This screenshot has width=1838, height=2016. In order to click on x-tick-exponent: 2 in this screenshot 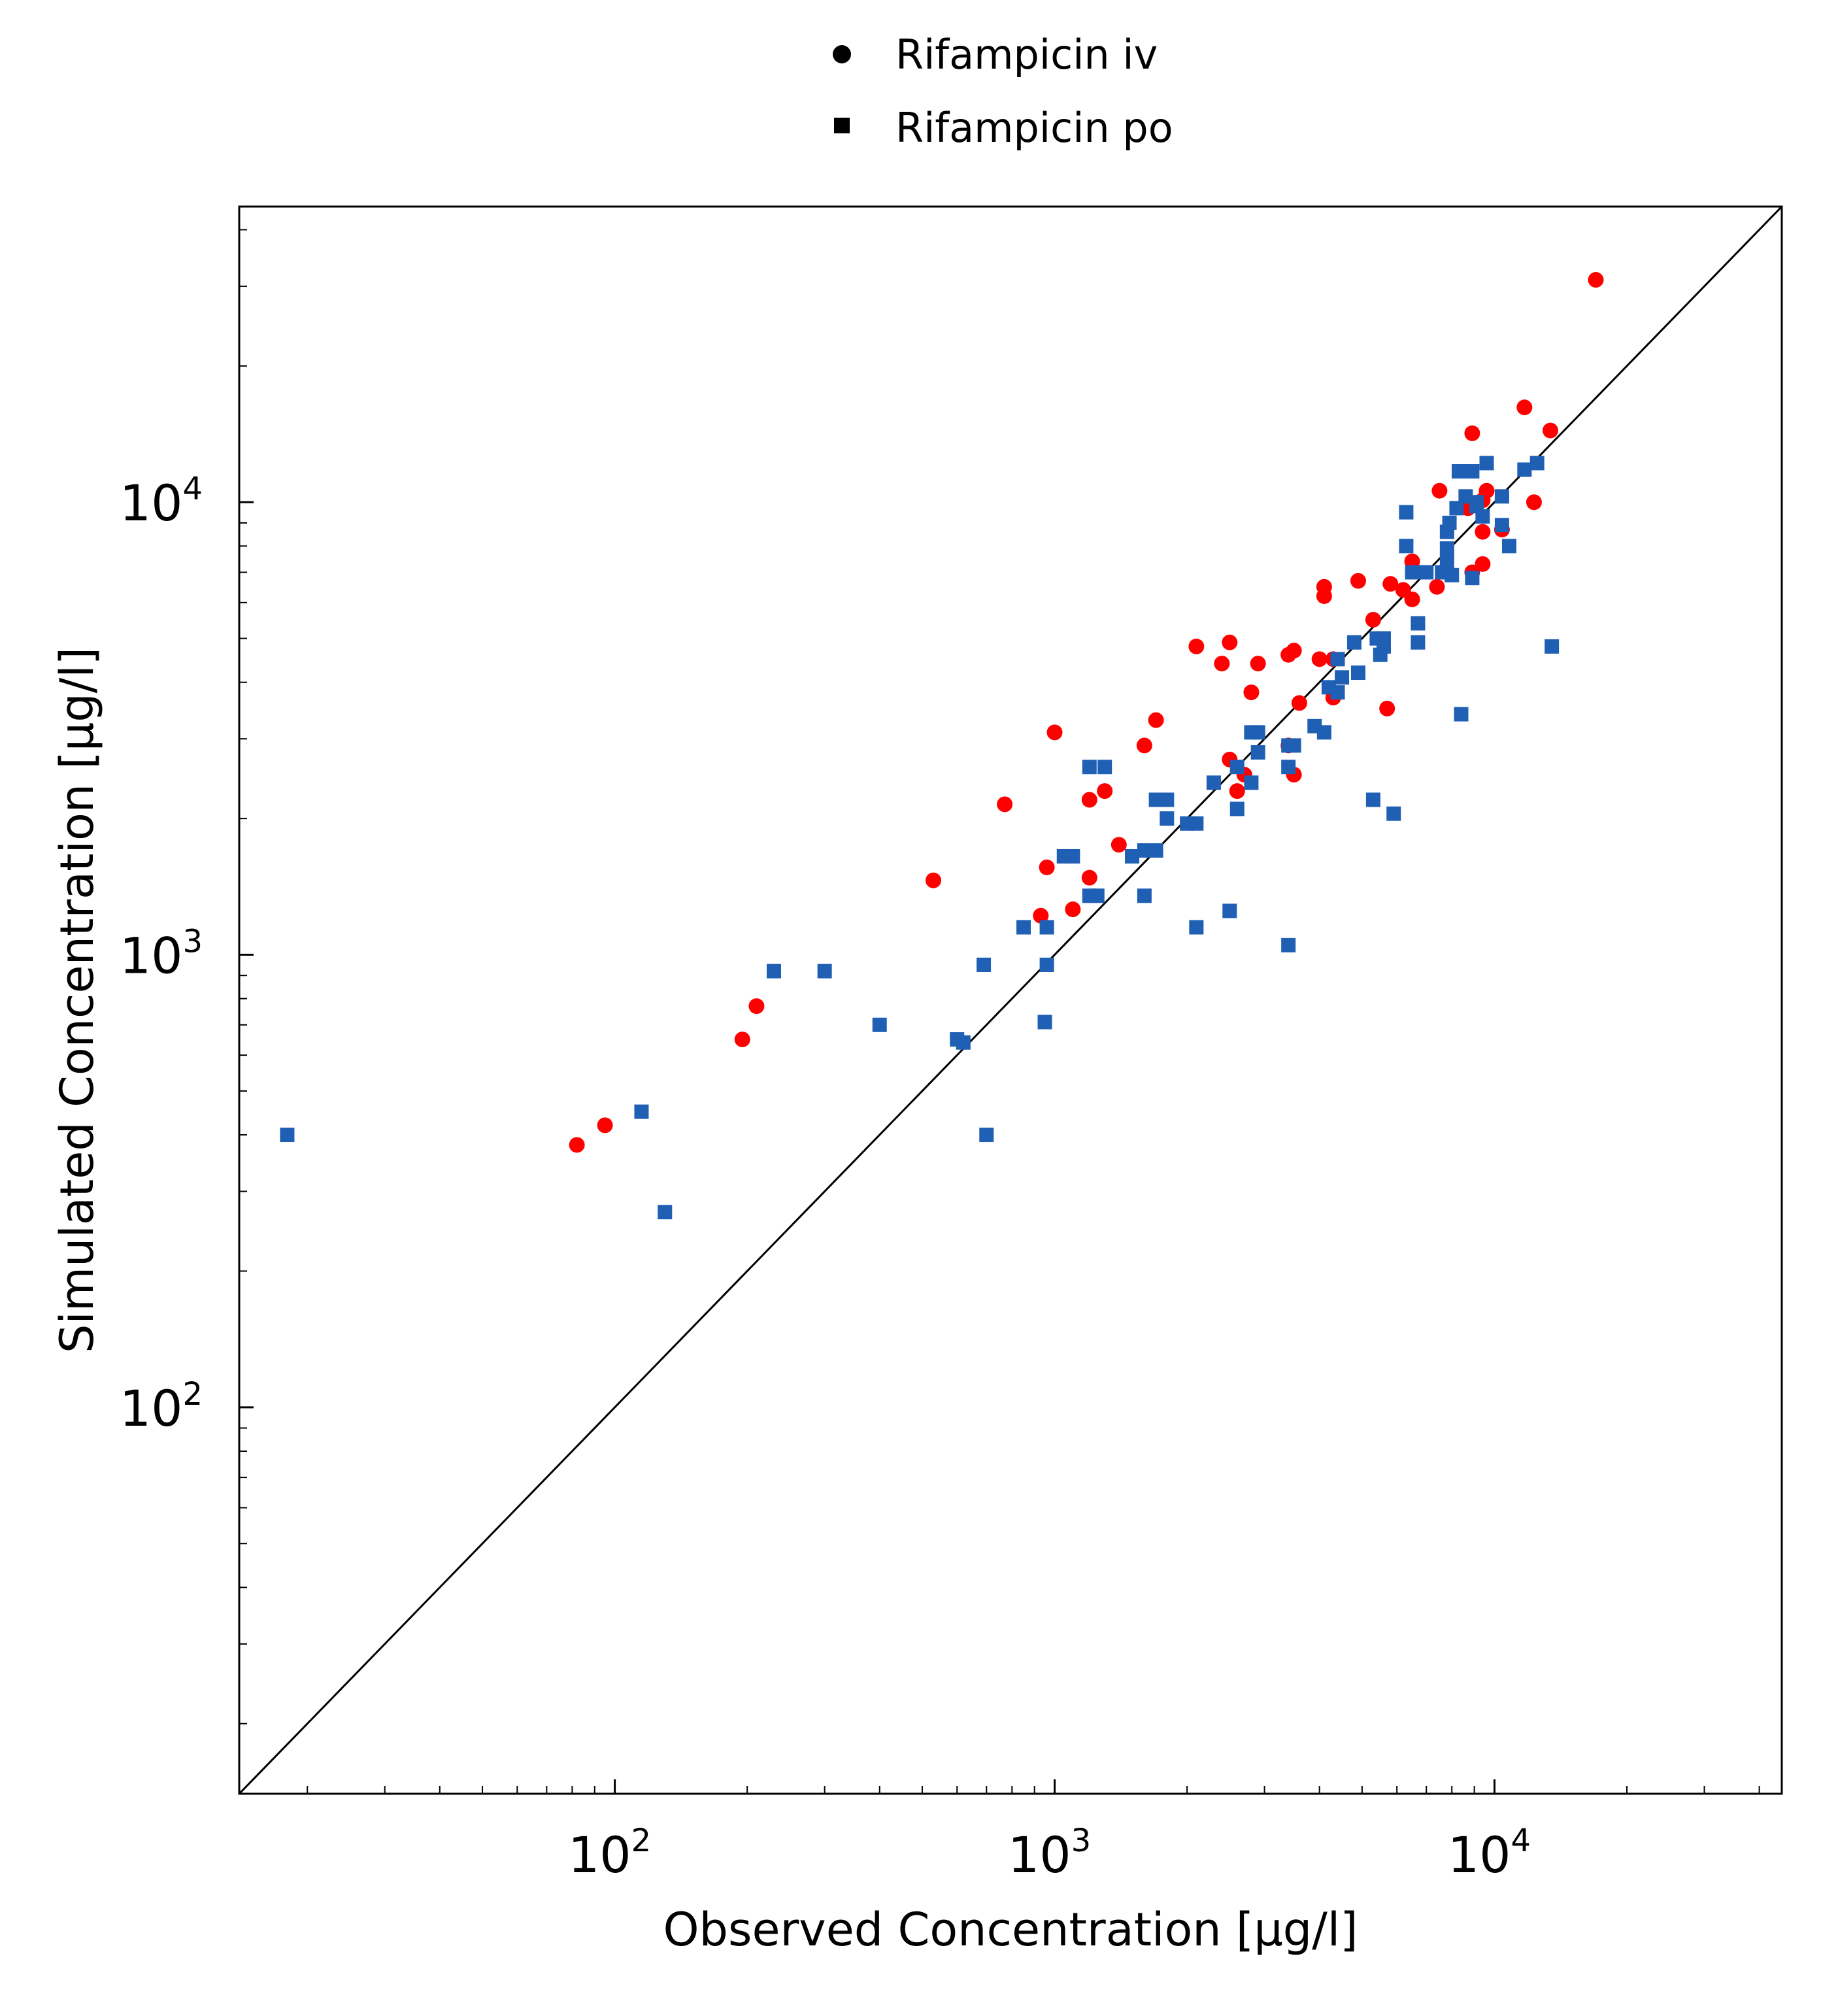, I will do `click(641, 1841)`.